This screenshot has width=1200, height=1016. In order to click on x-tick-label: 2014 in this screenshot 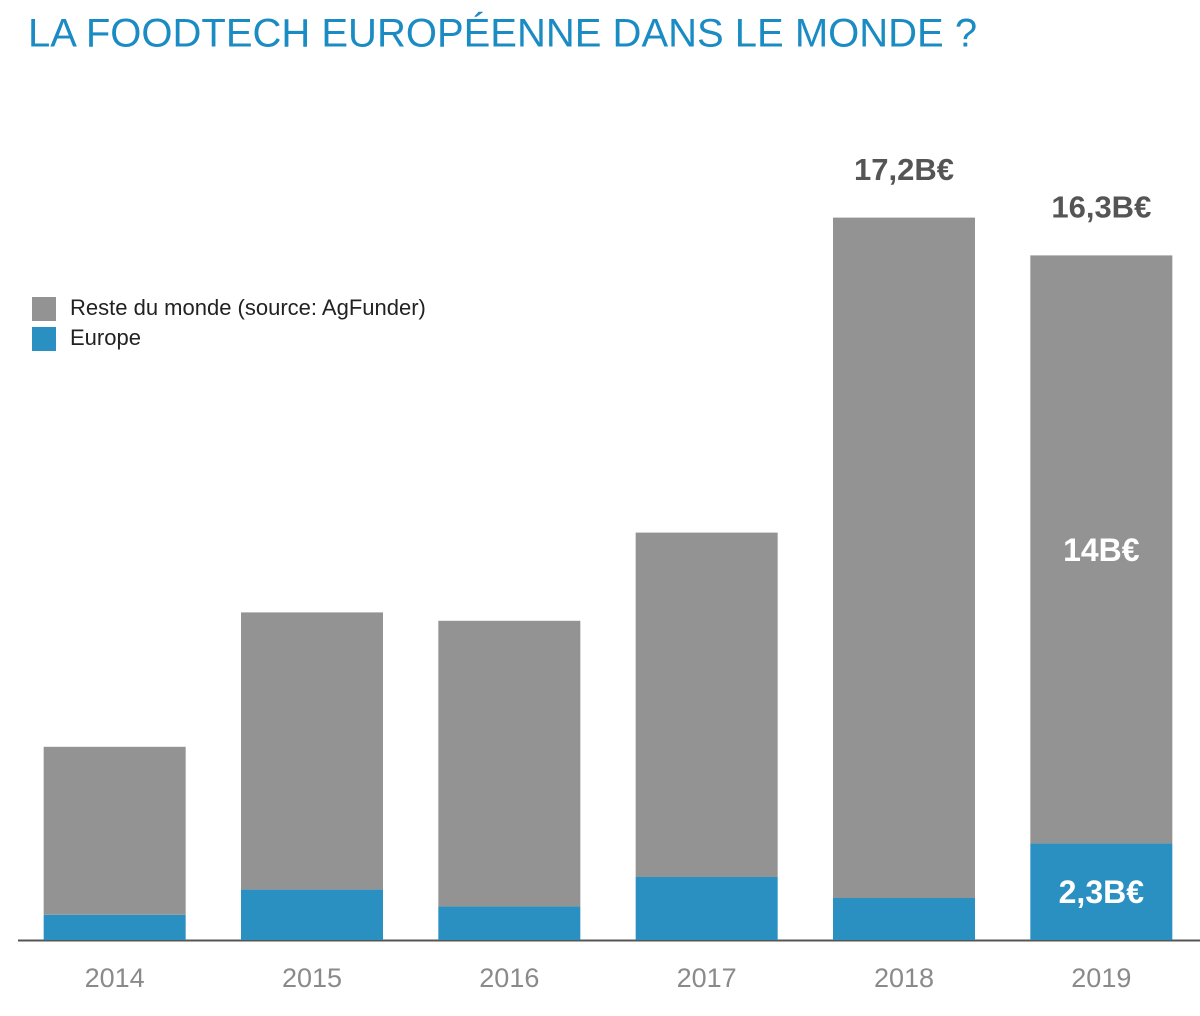, I will do `click(115, 978)`.